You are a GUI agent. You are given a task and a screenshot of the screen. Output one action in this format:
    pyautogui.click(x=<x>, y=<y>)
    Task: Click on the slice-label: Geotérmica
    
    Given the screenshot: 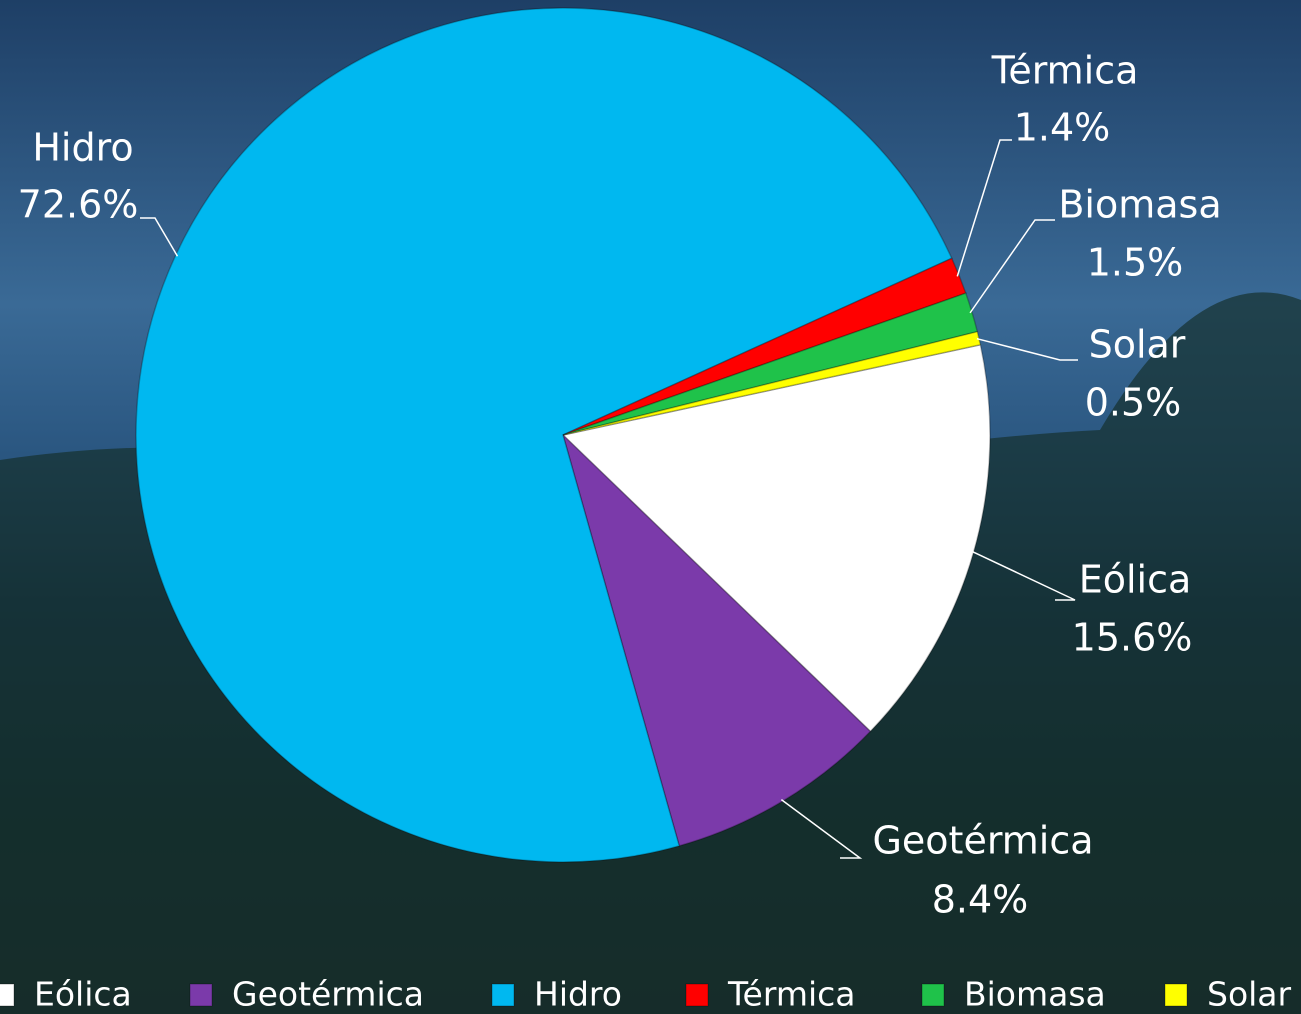 What is the action you would take?
    pyautogui.click(x=982, y=841)
    